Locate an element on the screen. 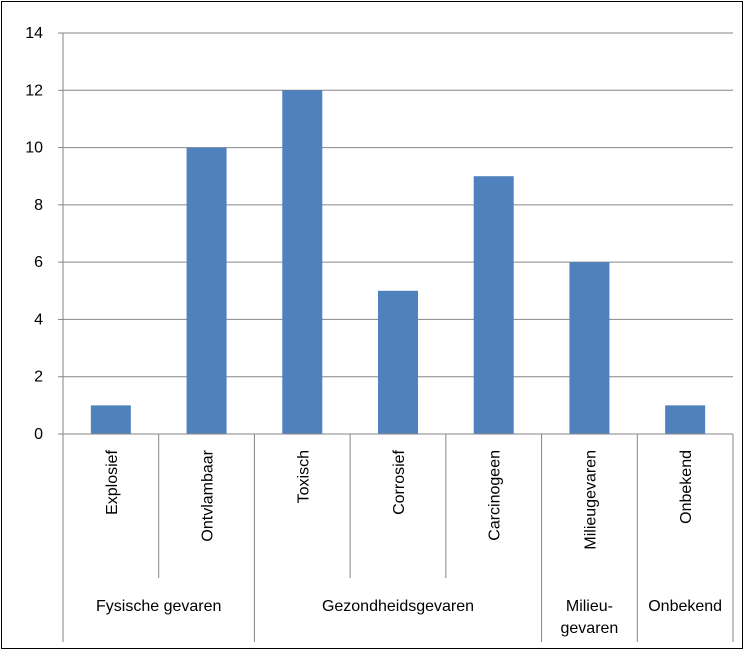 The height and width of the screenshot is (655, 745). y-tick-label: 0 is located at coordinates (38, 434).